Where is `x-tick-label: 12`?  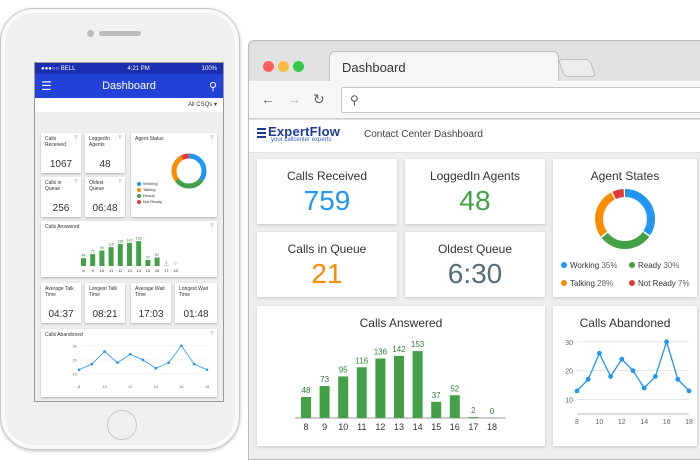 x-tick-label: 12 is located at coordinates (120, 270).